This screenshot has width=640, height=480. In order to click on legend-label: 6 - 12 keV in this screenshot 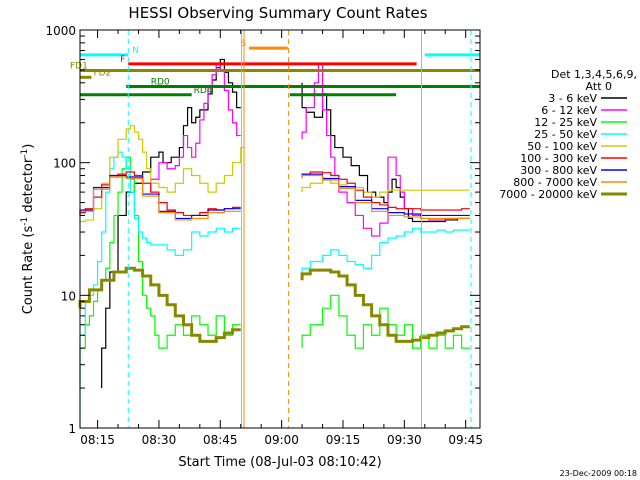, I will do `click(569, 110)`.